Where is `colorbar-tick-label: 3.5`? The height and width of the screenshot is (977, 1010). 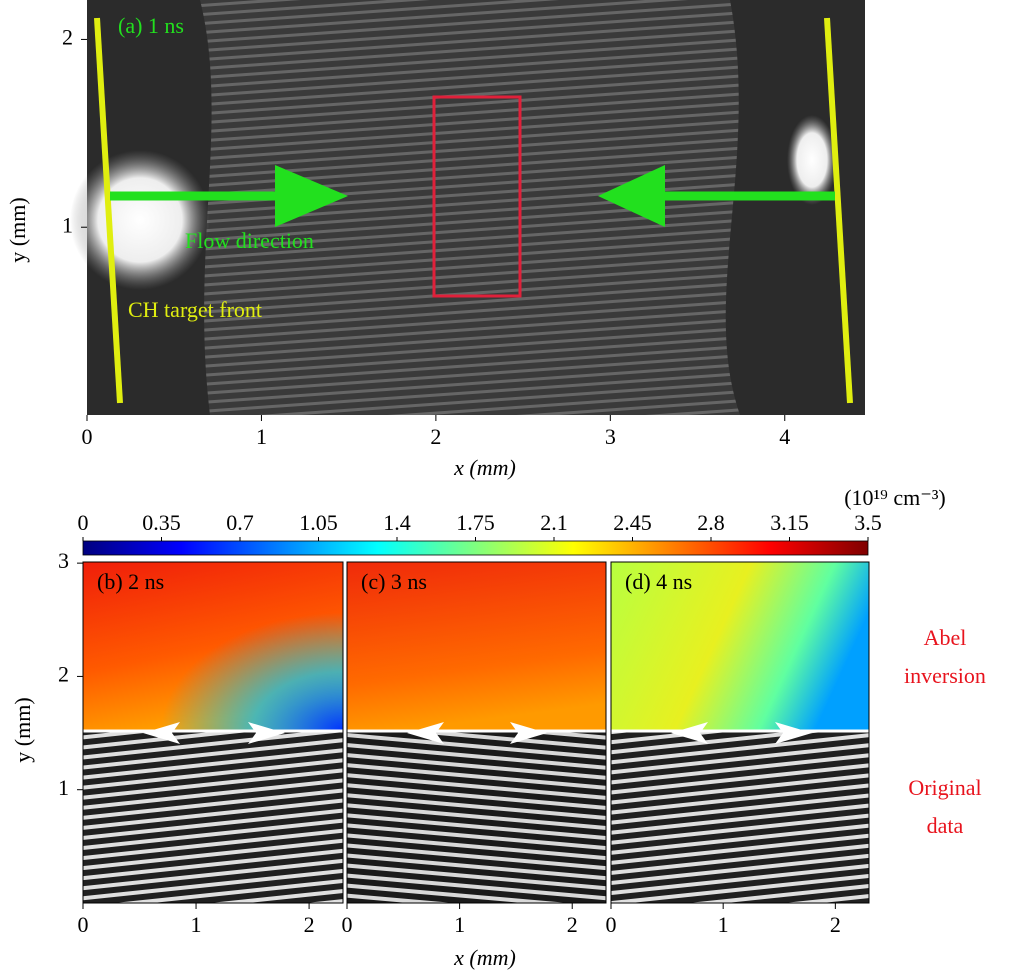 colorbar-tick-label: 3.5 is located at coordinates (868, 522).